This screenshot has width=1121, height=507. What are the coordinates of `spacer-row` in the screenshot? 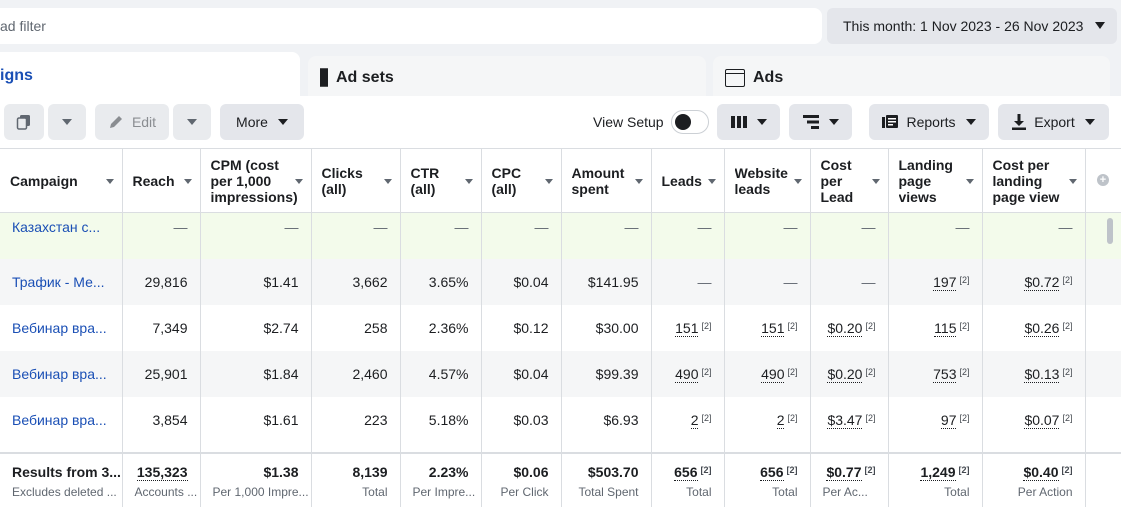 It's located at (560, 447).